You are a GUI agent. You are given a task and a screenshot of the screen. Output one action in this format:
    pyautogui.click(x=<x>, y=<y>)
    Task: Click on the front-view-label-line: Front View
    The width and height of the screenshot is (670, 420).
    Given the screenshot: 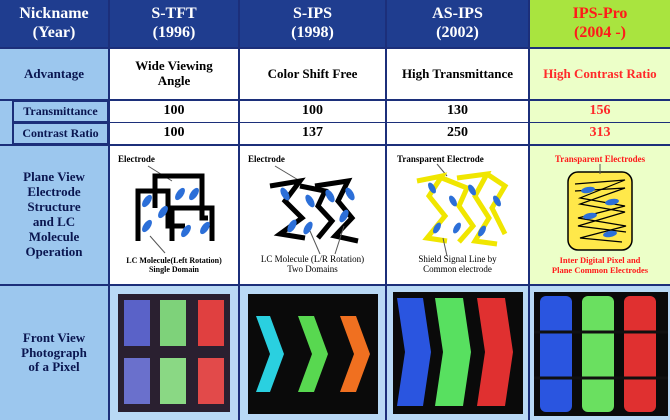 What is the action you would take?
    pyautogui.click(x=54, y=337)
    